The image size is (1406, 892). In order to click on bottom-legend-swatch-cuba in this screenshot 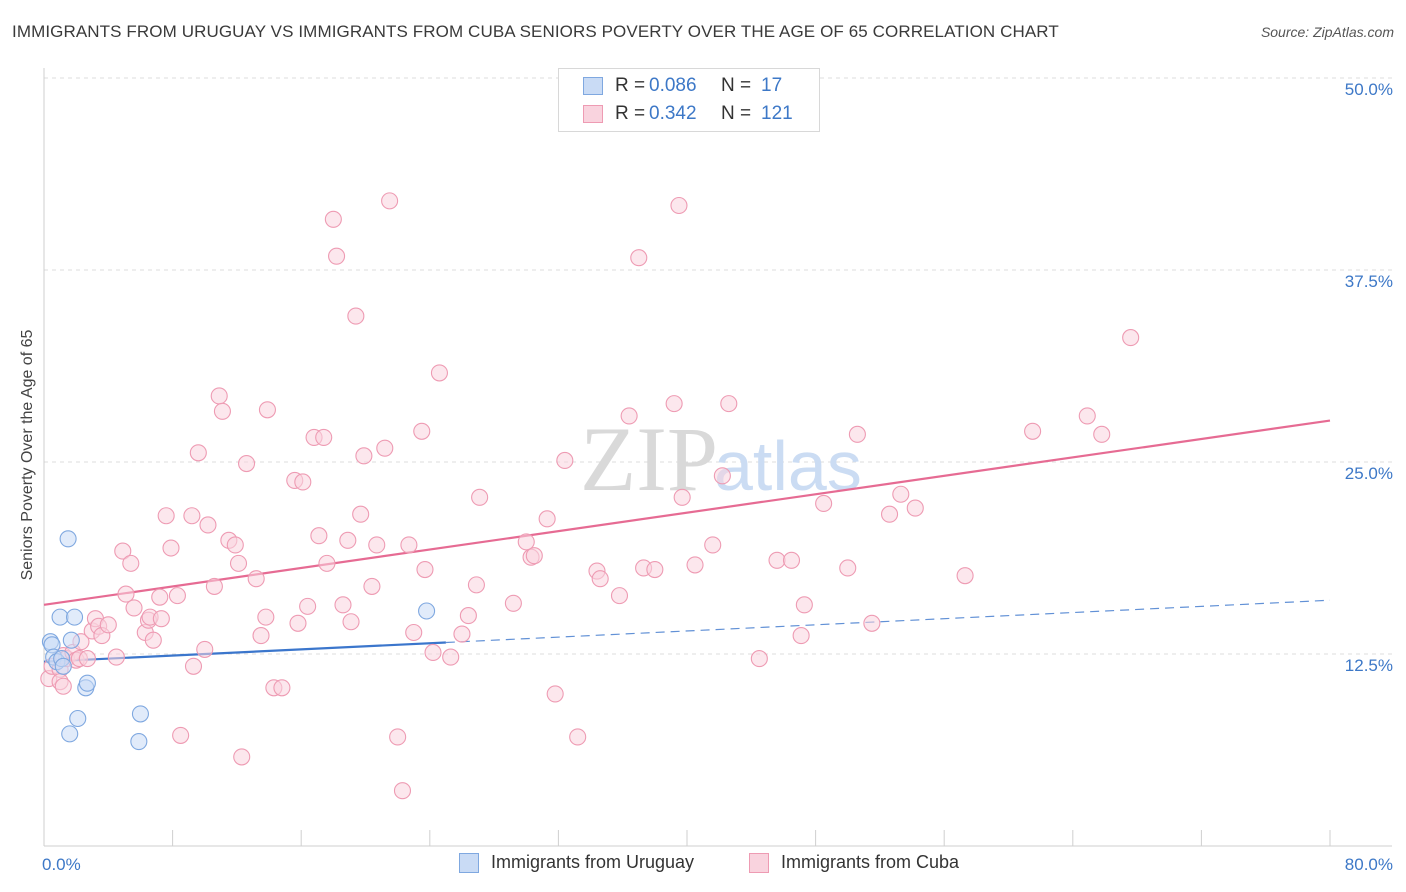, I will do `click(759, 862)`.